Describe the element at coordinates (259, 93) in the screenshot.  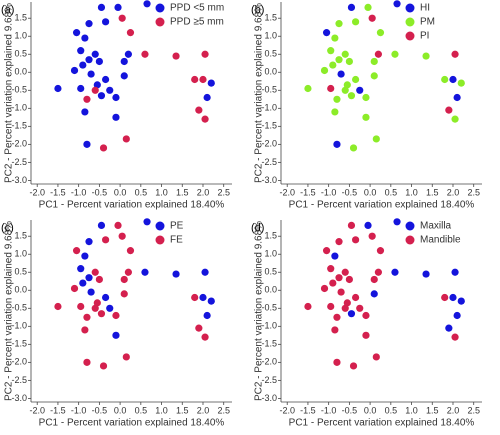
I see `y-axis-label: PC2 - Percent variation explained 9.68%` at that location.